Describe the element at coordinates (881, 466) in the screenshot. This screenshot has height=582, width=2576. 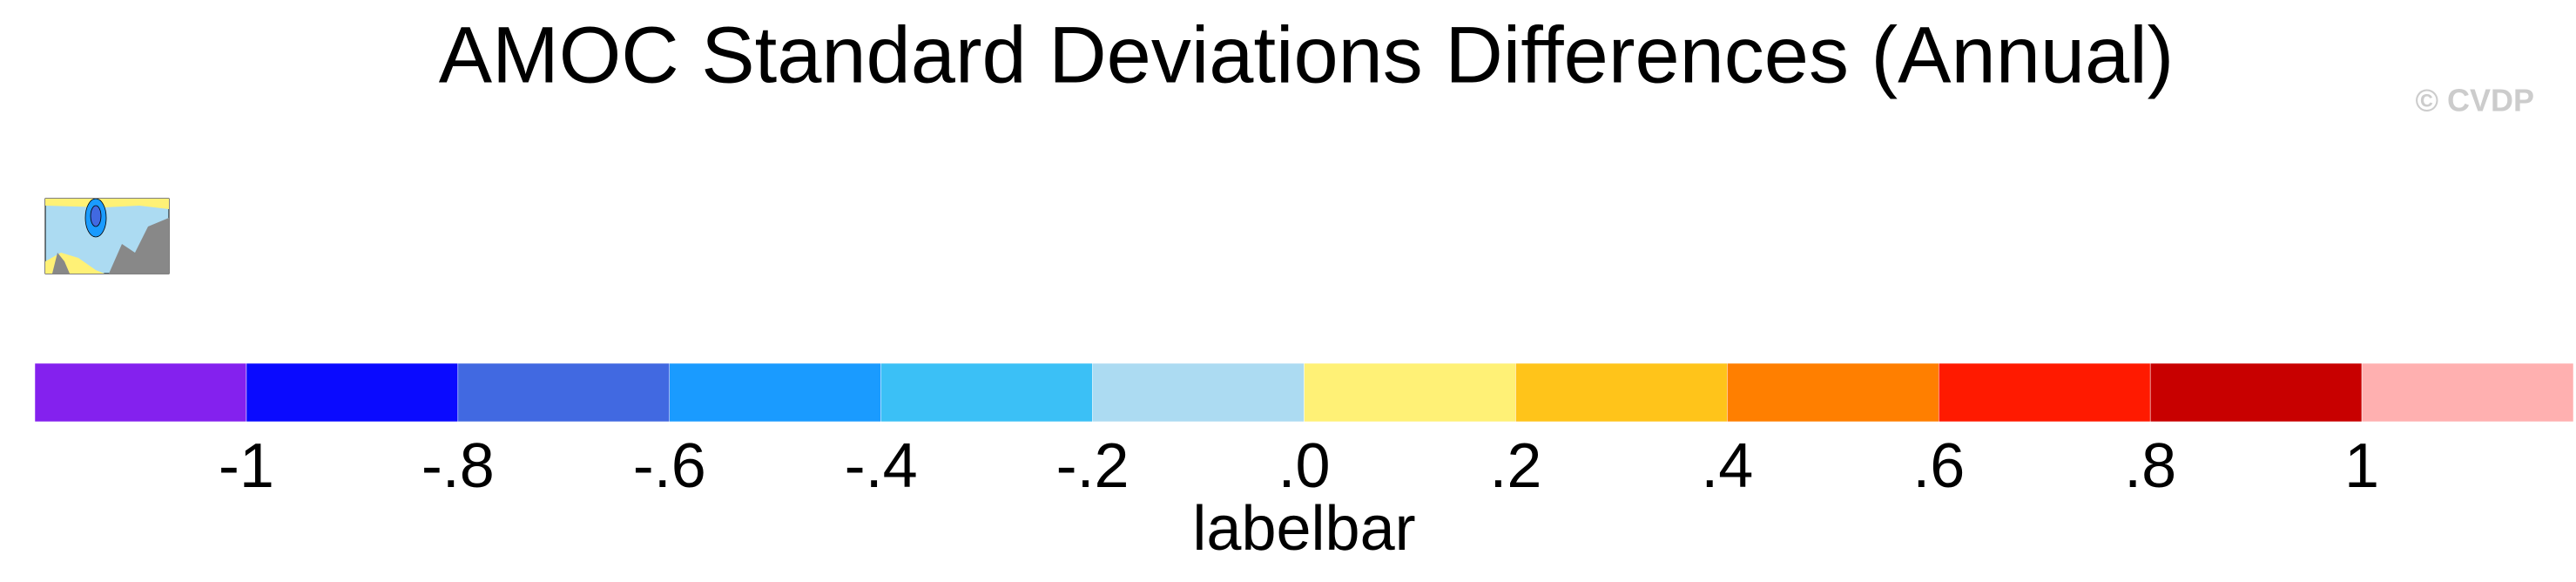
I see `x-tick-label: -.4` at that location.